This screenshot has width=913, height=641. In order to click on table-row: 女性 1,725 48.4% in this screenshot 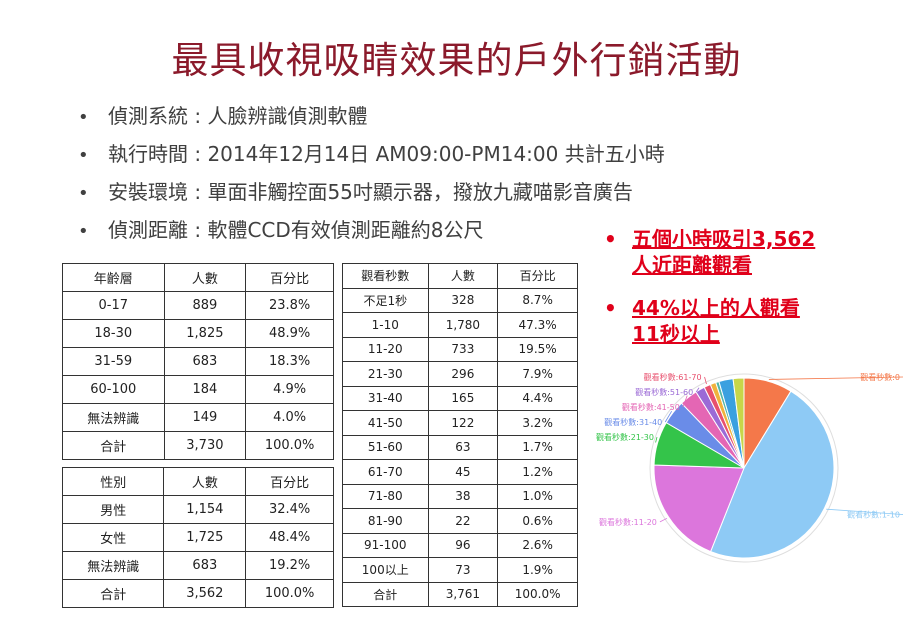, I will do `click(197, 537)`.